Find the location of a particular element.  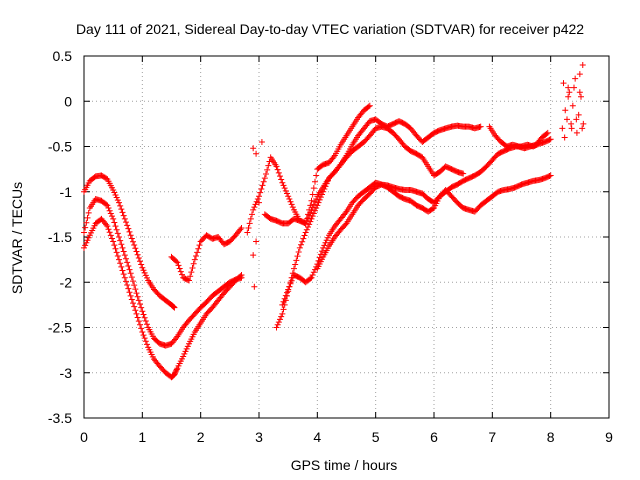

y-tick-label: -2 is located at coordinates (66, 282).